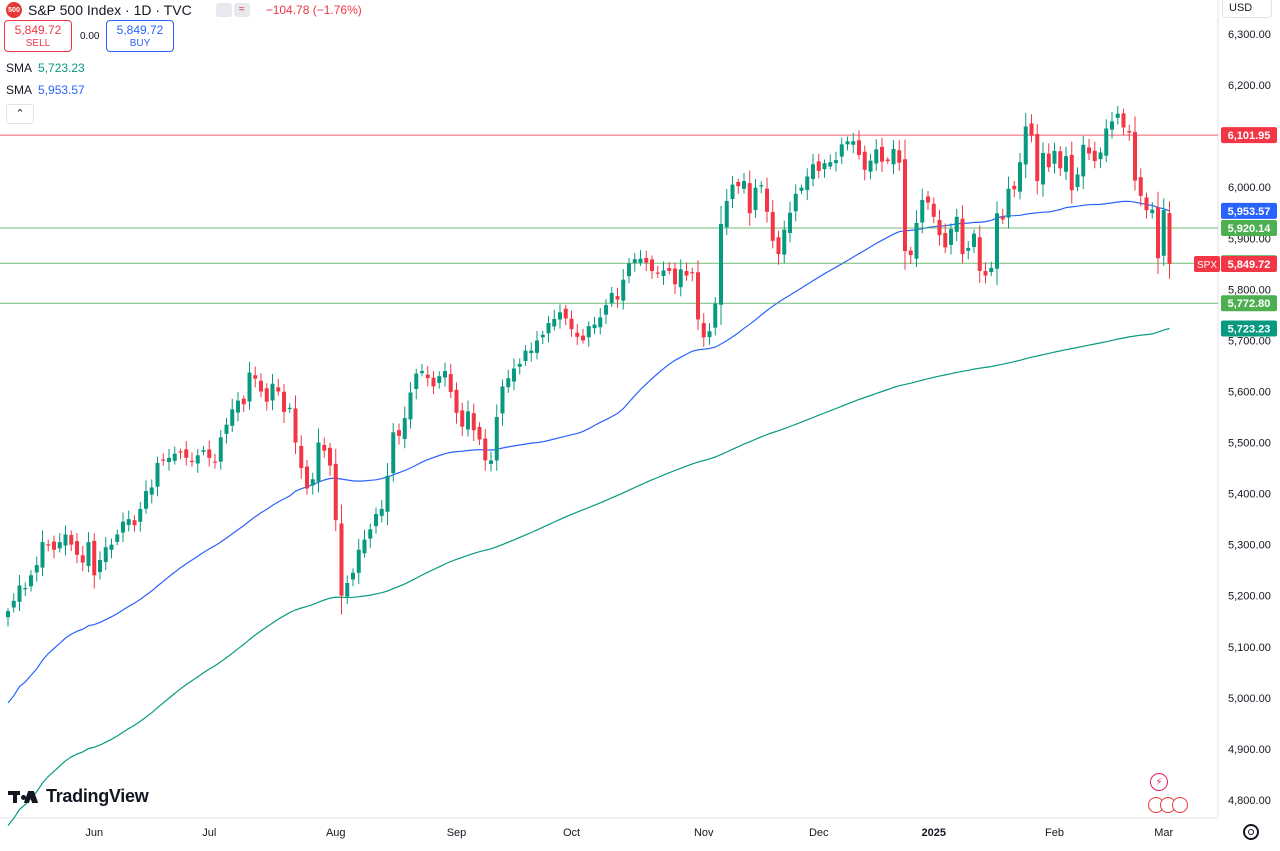 The image size is (1280, 851). I want to click on sma-name: SMA, so click(19, 90).